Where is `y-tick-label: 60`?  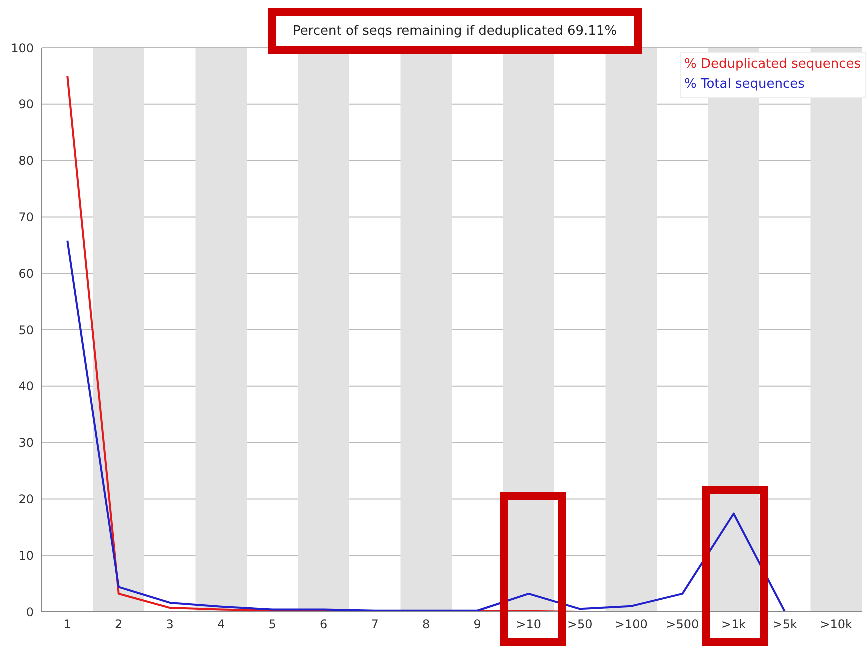
y-tick-label: 60 is located at coordinates (26, 273).